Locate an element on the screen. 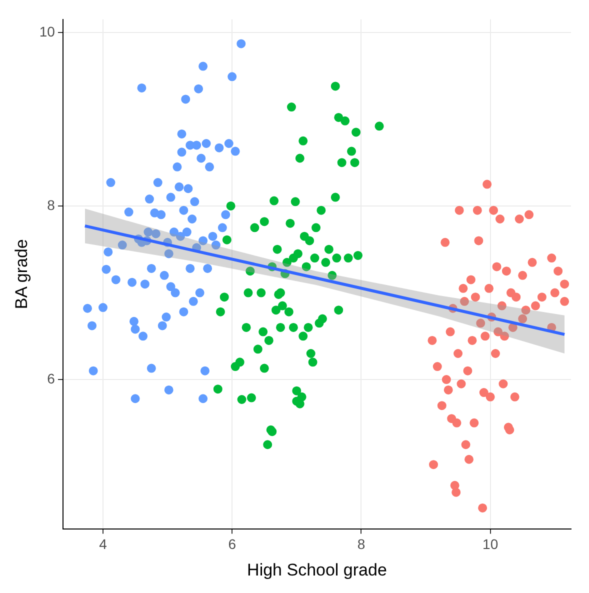 The height and width of the screenshot is (593, 589). x-tick-label: 6 is located at coordinates (232, 544).